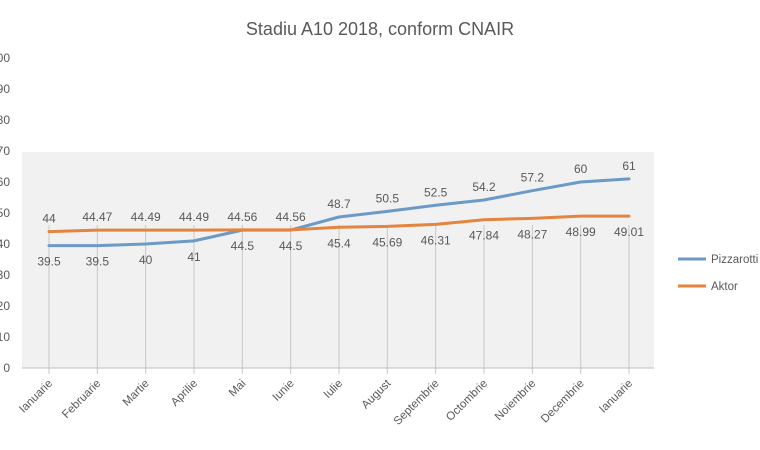 This screenshot has height=450, width=760. What do you see at coordinates (629, 232) in the screenshot?
I see `data-label: 49.01` at bounding box center [629, 232].